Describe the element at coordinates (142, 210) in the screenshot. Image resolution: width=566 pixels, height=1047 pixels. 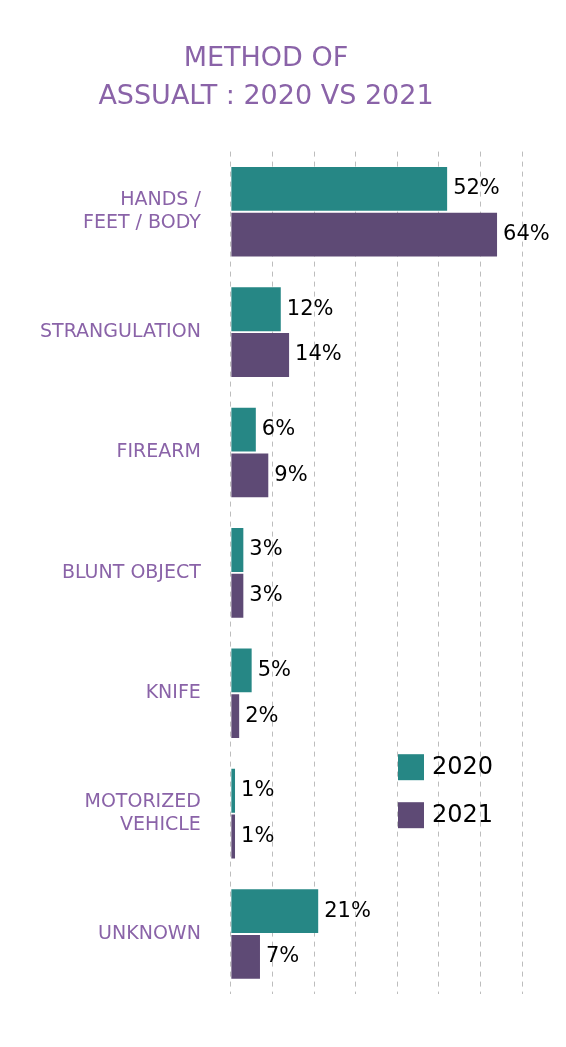
I see `y-tick-label: HANDS / FEET / BODY` at that location.